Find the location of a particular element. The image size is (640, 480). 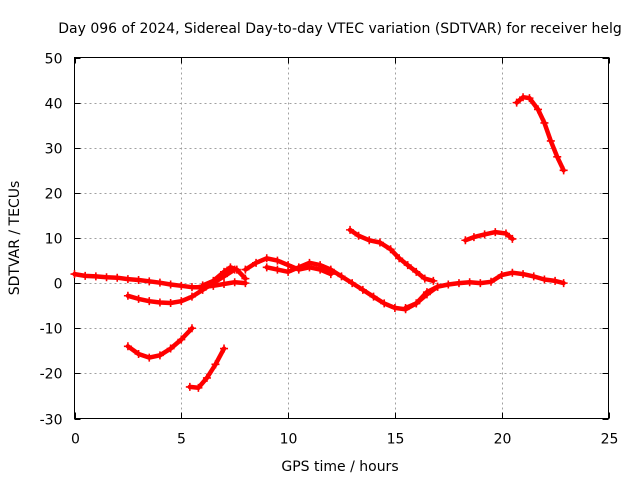

y-tick-label: 0 is located at coordinates (58, 285).